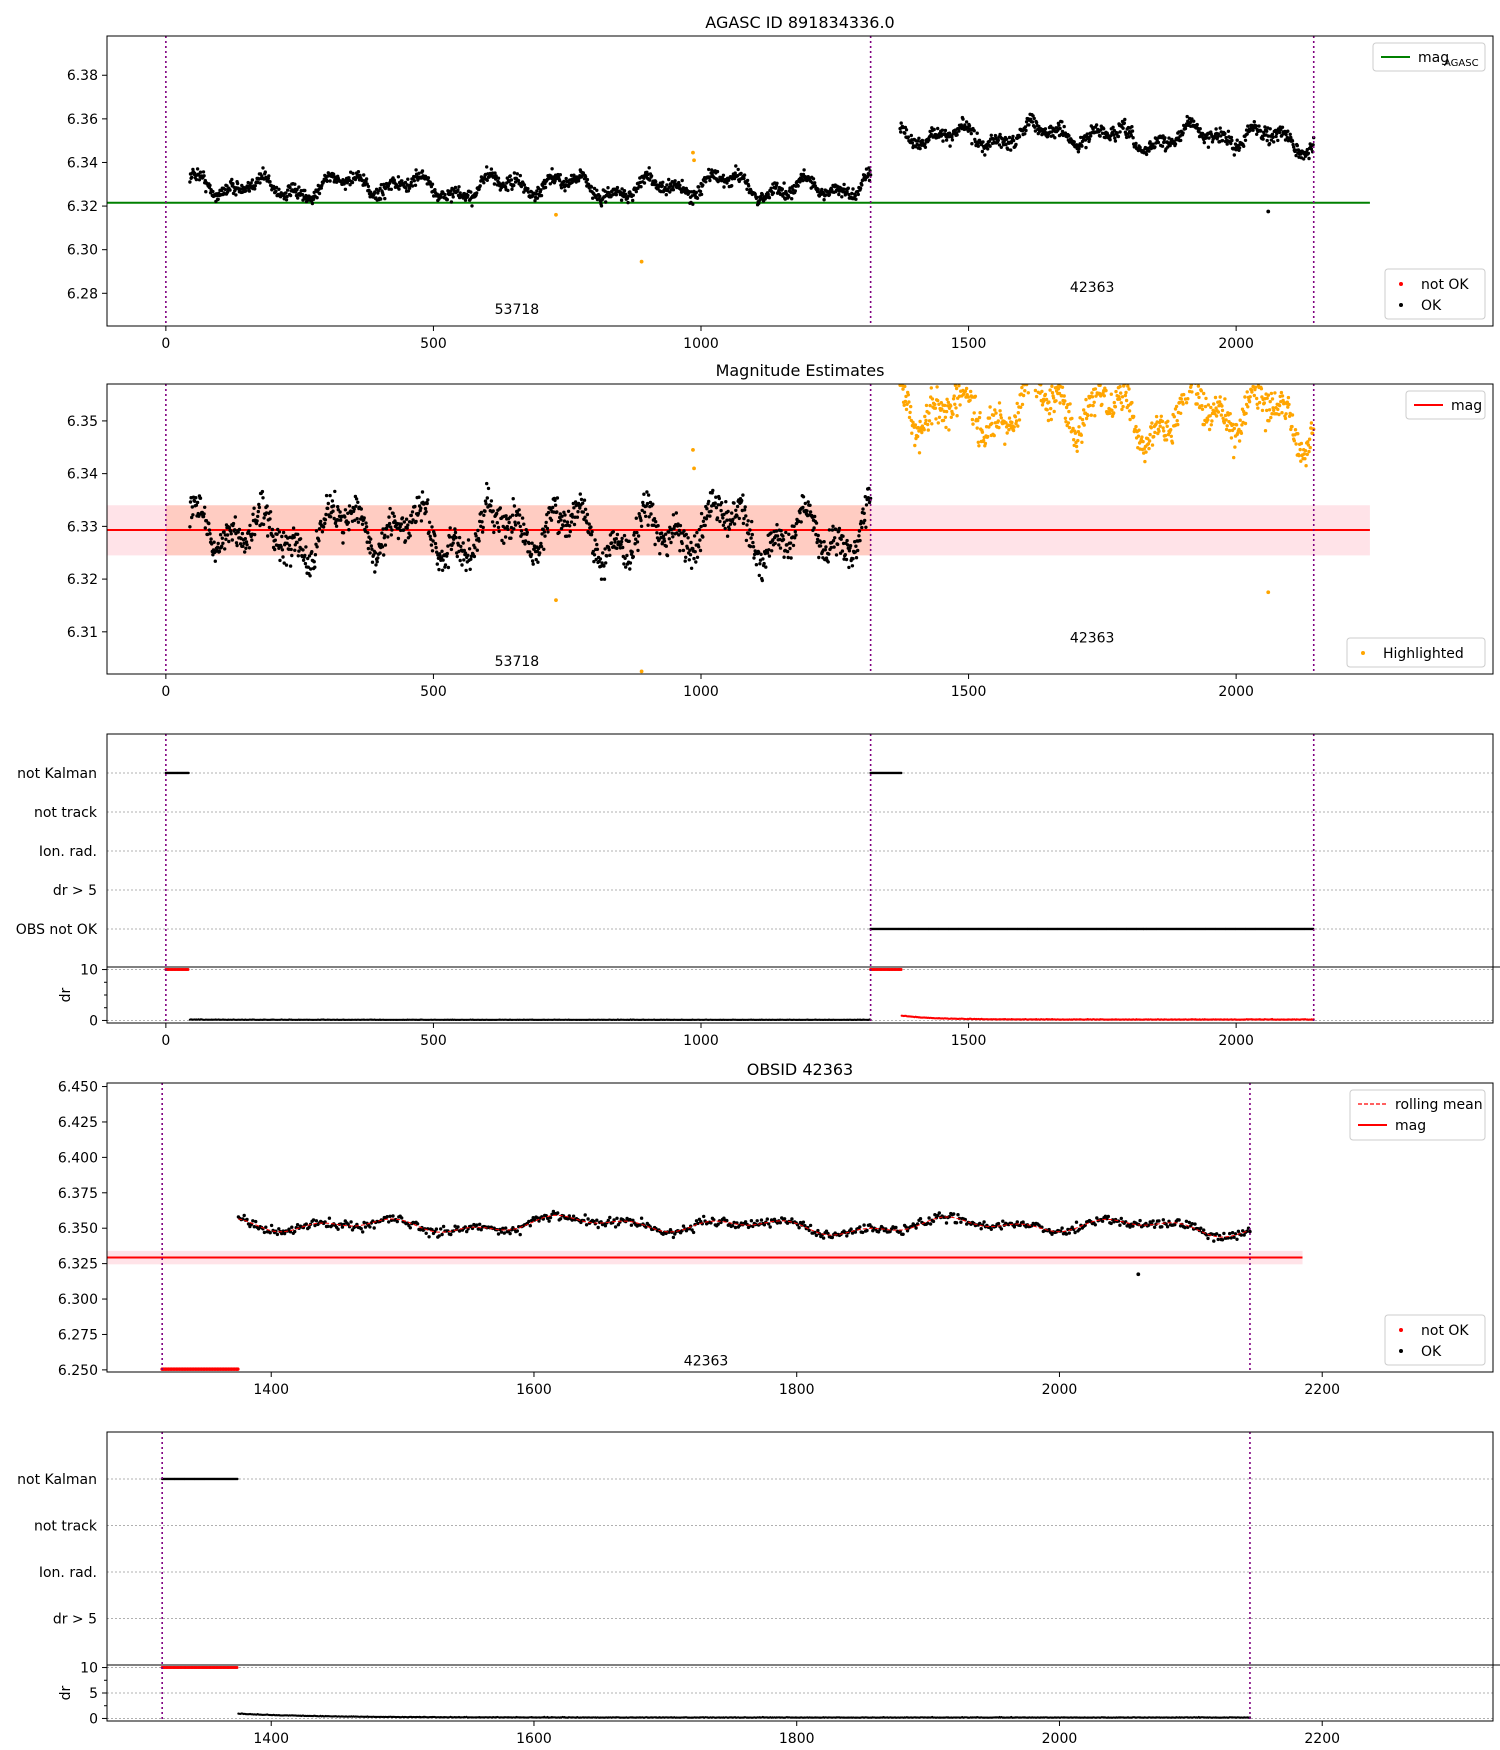 Image resolution: width=1500 pixels, height=1750 pixels. Describe the element at coordinates (1431, 306) in the screenshot. I see `legend-label: OK` at that location.